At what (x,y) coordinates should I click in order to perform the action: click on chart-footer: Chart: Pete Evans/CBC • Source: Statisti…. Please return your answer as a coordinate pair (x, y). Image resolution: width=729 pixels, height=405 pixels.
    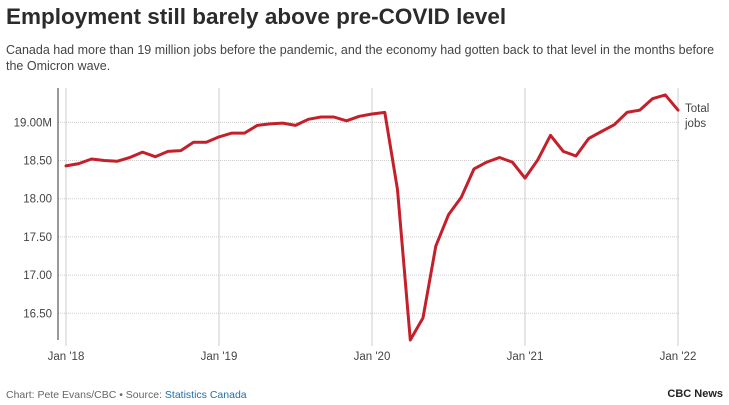
    Looking at the image, I should click on (126, 395).